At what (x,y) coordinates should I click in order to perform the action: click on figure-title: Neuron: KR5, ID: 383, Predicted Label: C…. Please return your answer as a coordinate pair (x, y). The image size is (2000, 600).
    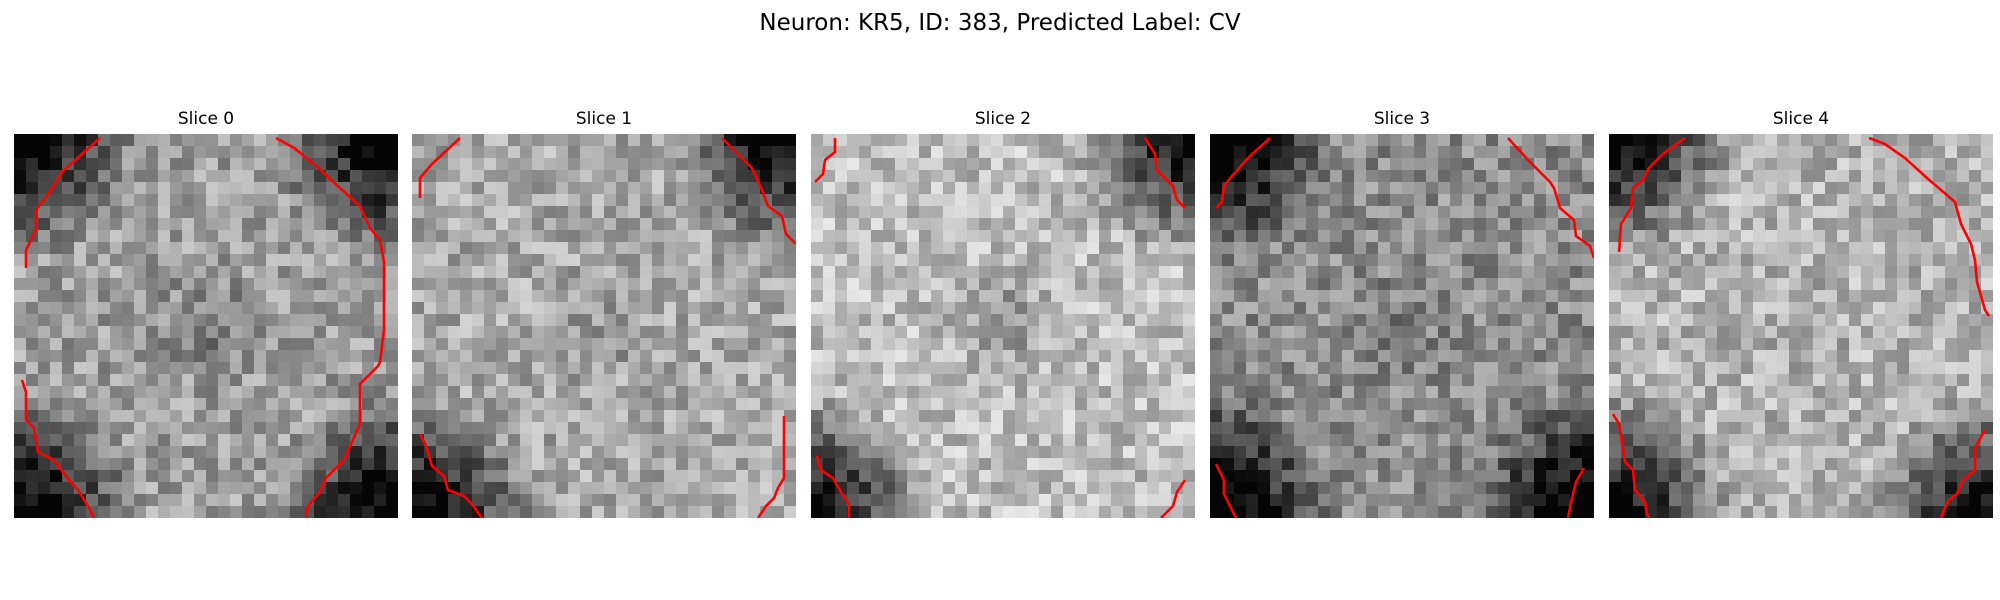
    Looking at the image, I should click on (1000, 23).